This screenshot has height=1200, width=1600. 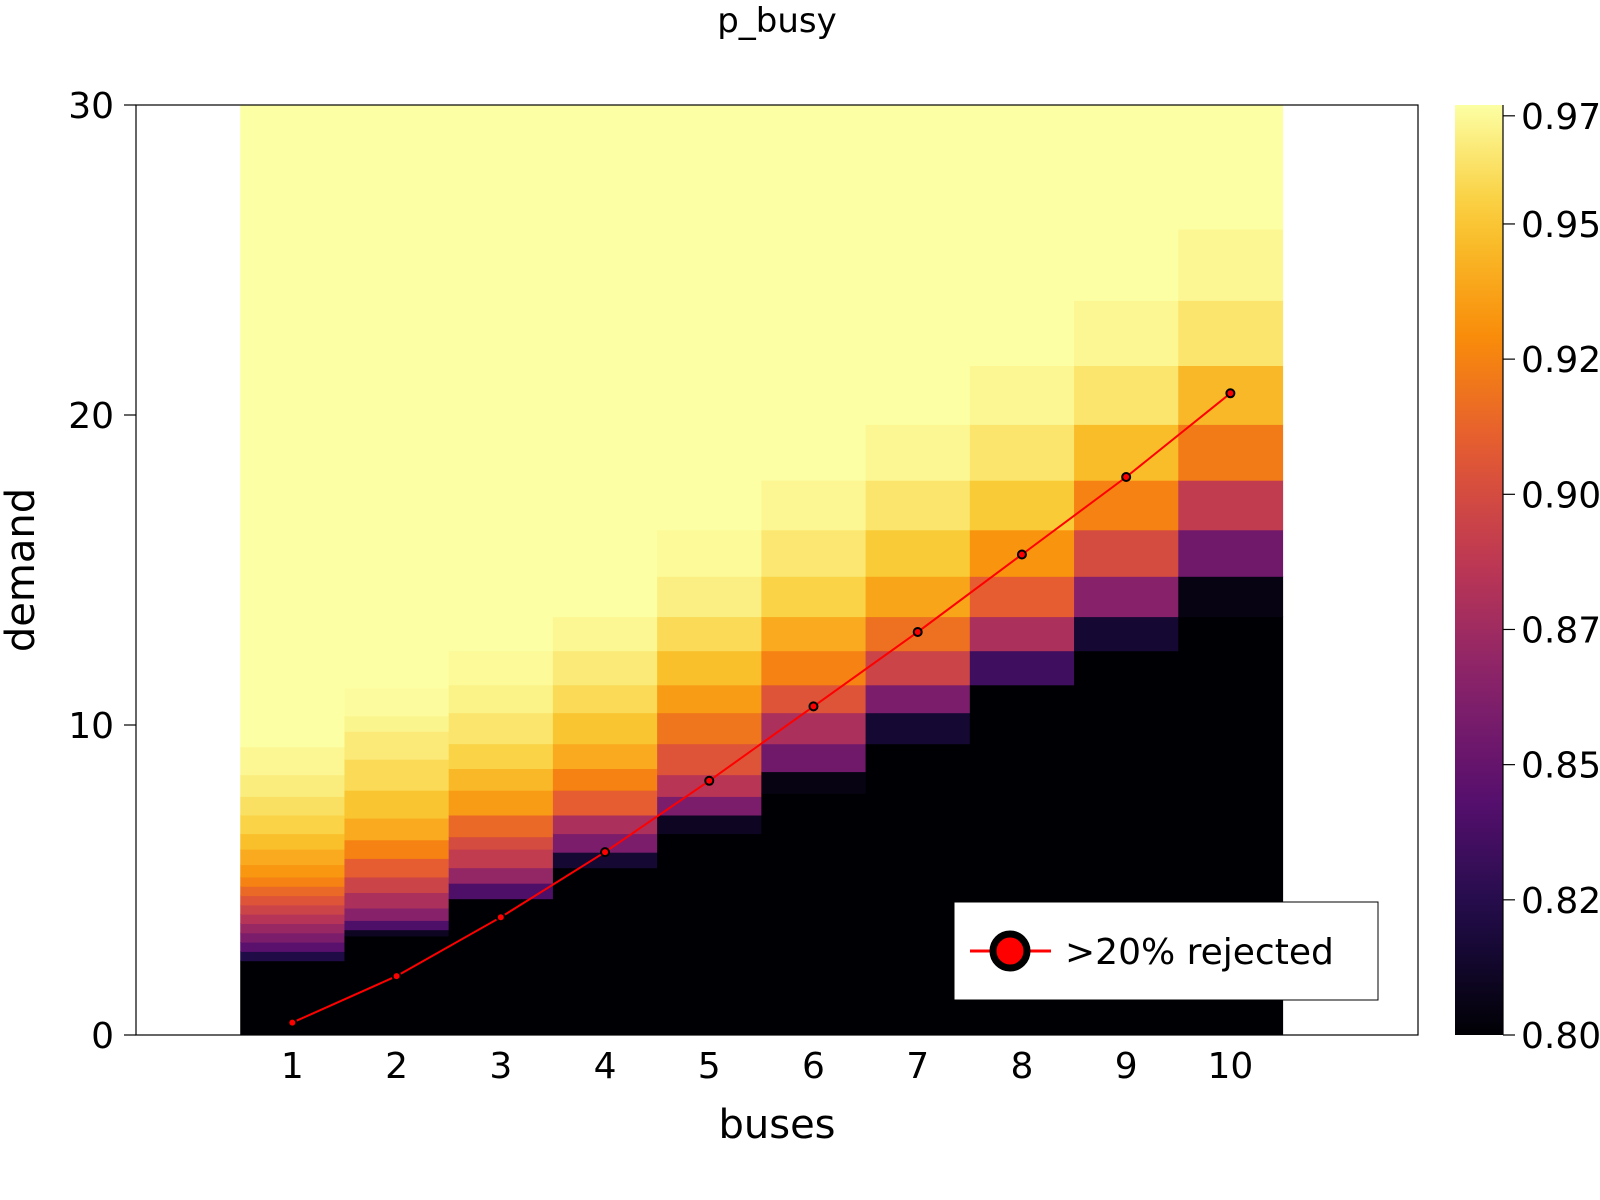 What do you see at coordinates (709, 1066) in the screenshot?
I see `x-tick-label: 5` at bounding box center [709, 1066].